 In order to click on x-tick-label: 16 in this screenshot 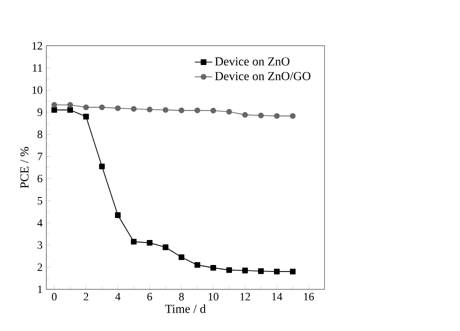, I will do `click(309, 296)`.